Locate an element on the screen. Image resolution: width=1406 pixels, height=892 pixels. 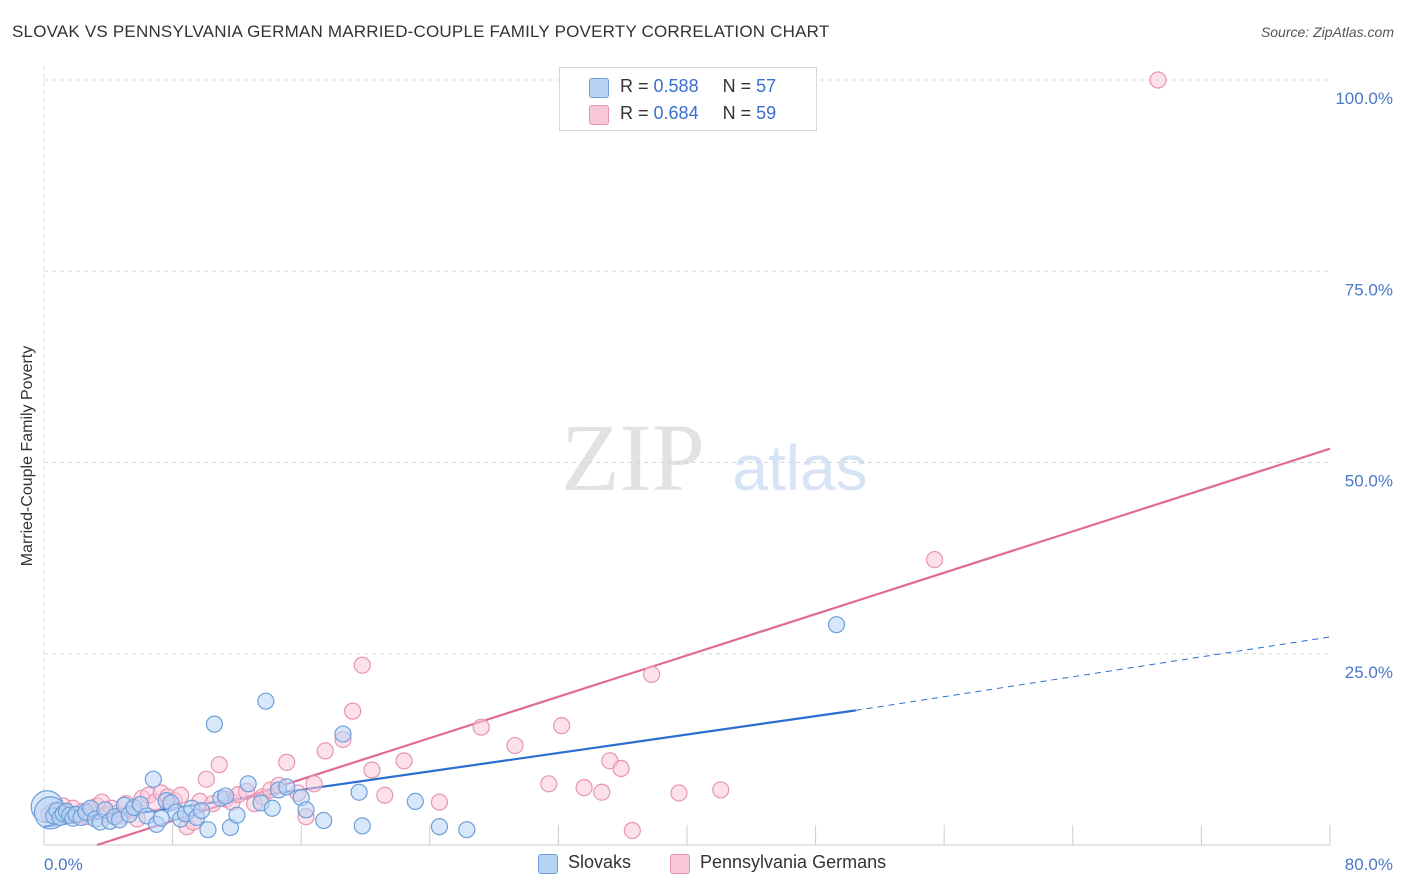
legend-swatch-pa-germans is located at coordinates (599, 115).